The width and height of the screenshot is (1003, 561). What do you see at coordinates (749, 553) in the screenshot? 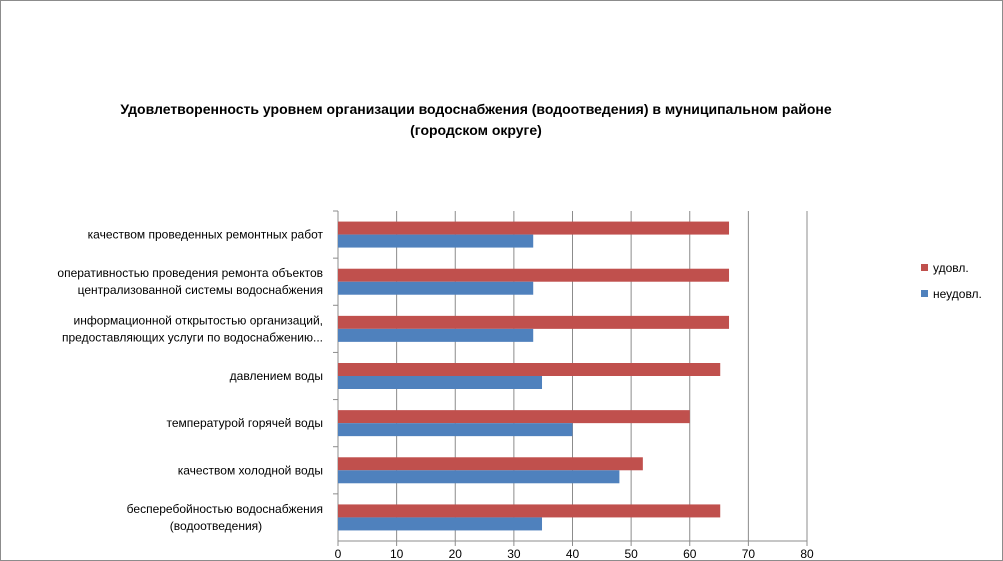
I see `x-tick-label: 70` at bounding box center [749, 553].